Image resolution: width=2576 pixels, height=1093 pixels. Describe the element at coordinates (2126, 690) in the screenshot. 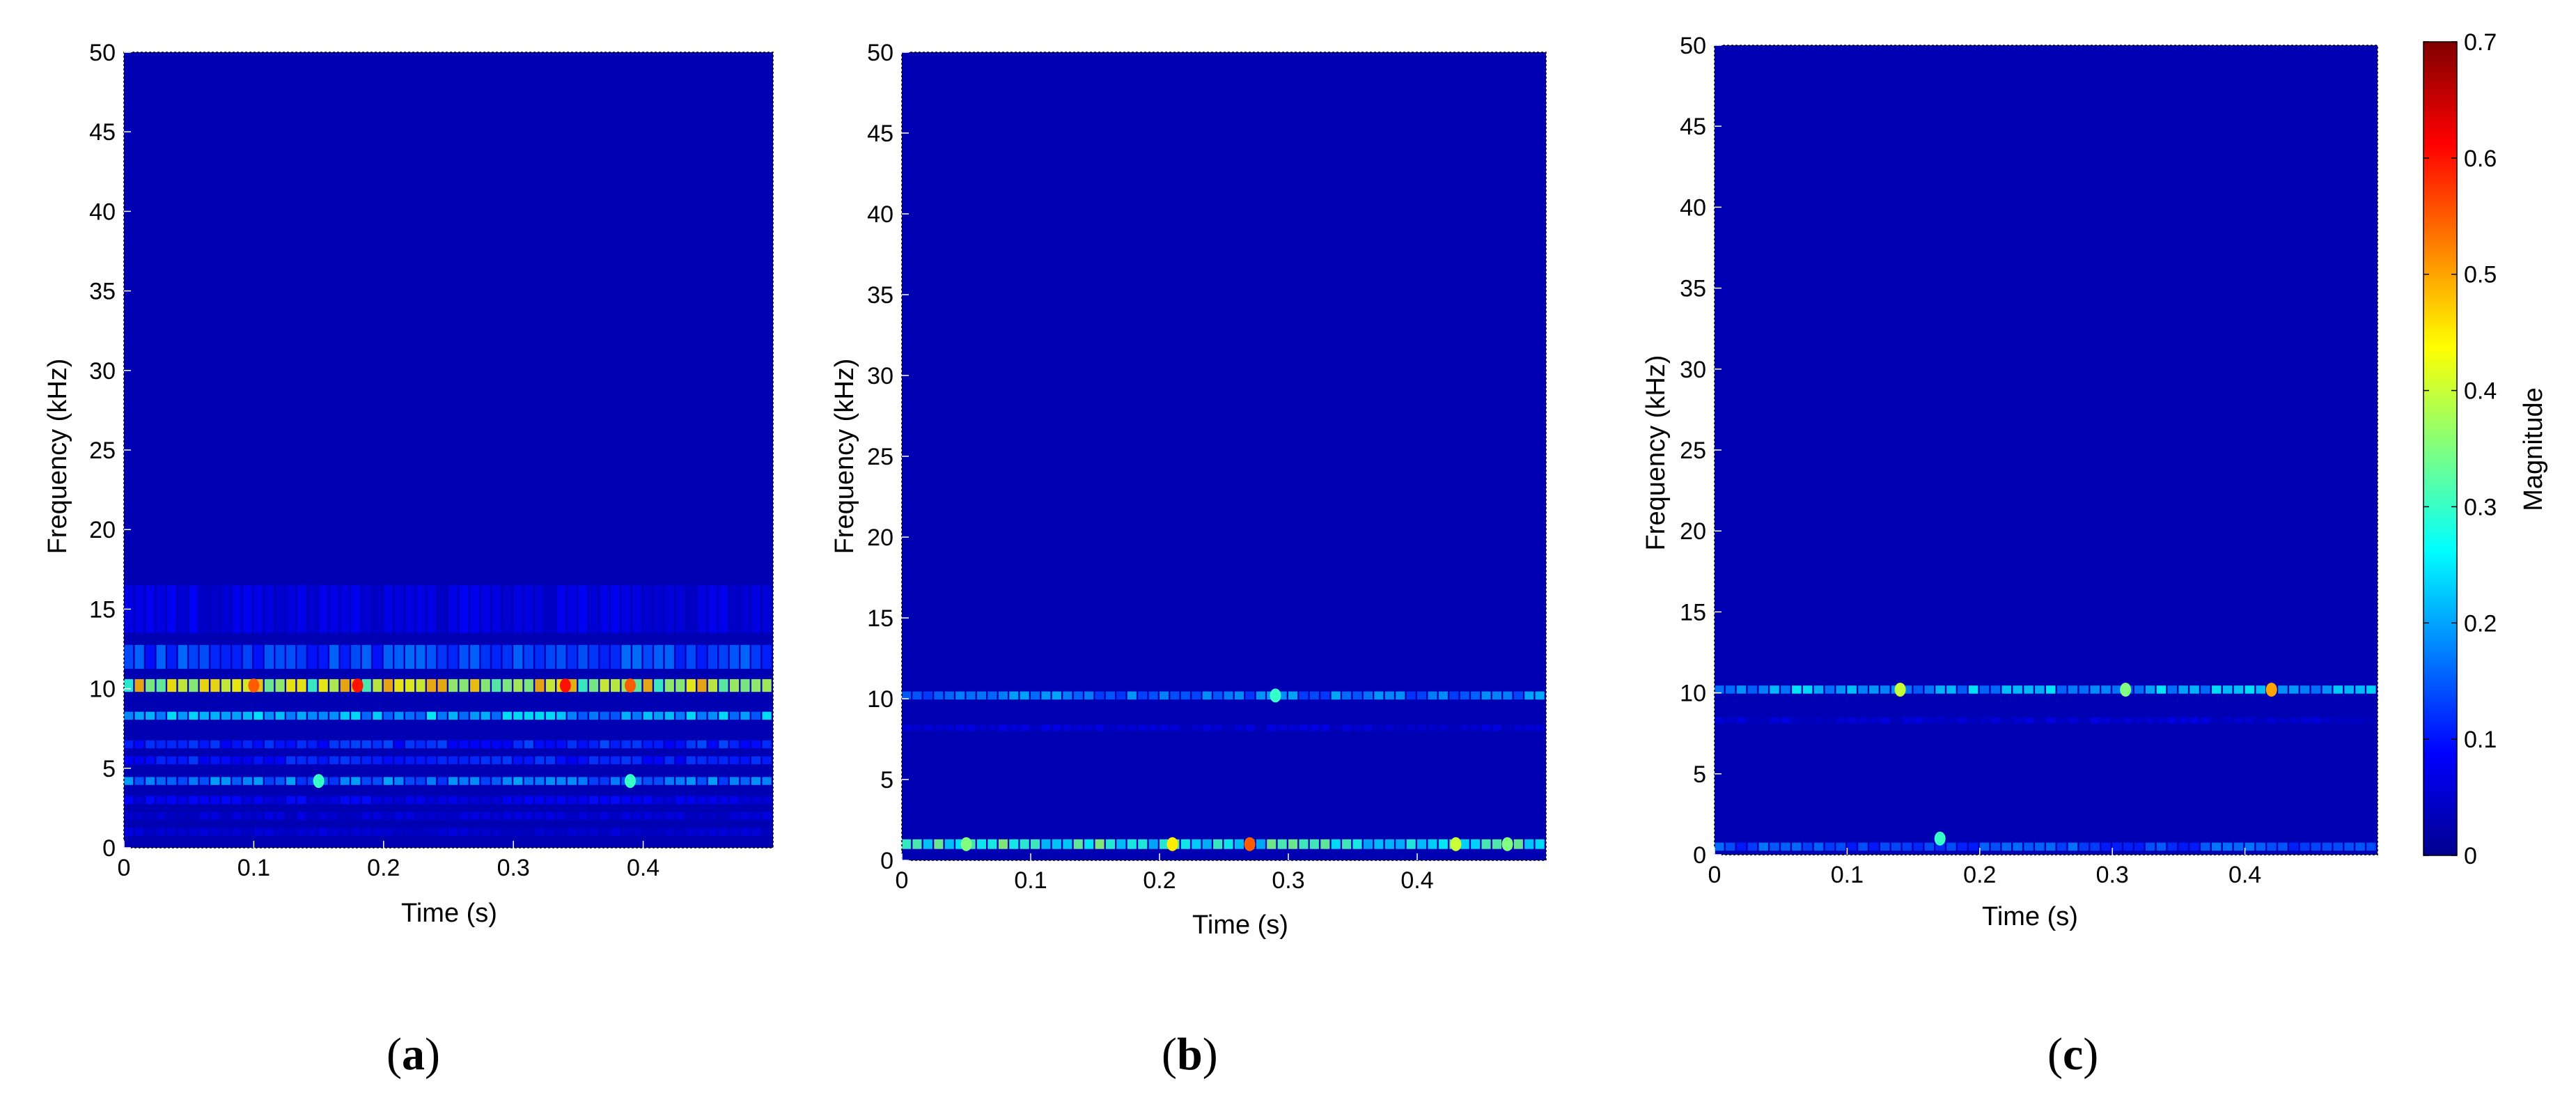

I see `hotspot` at that location.